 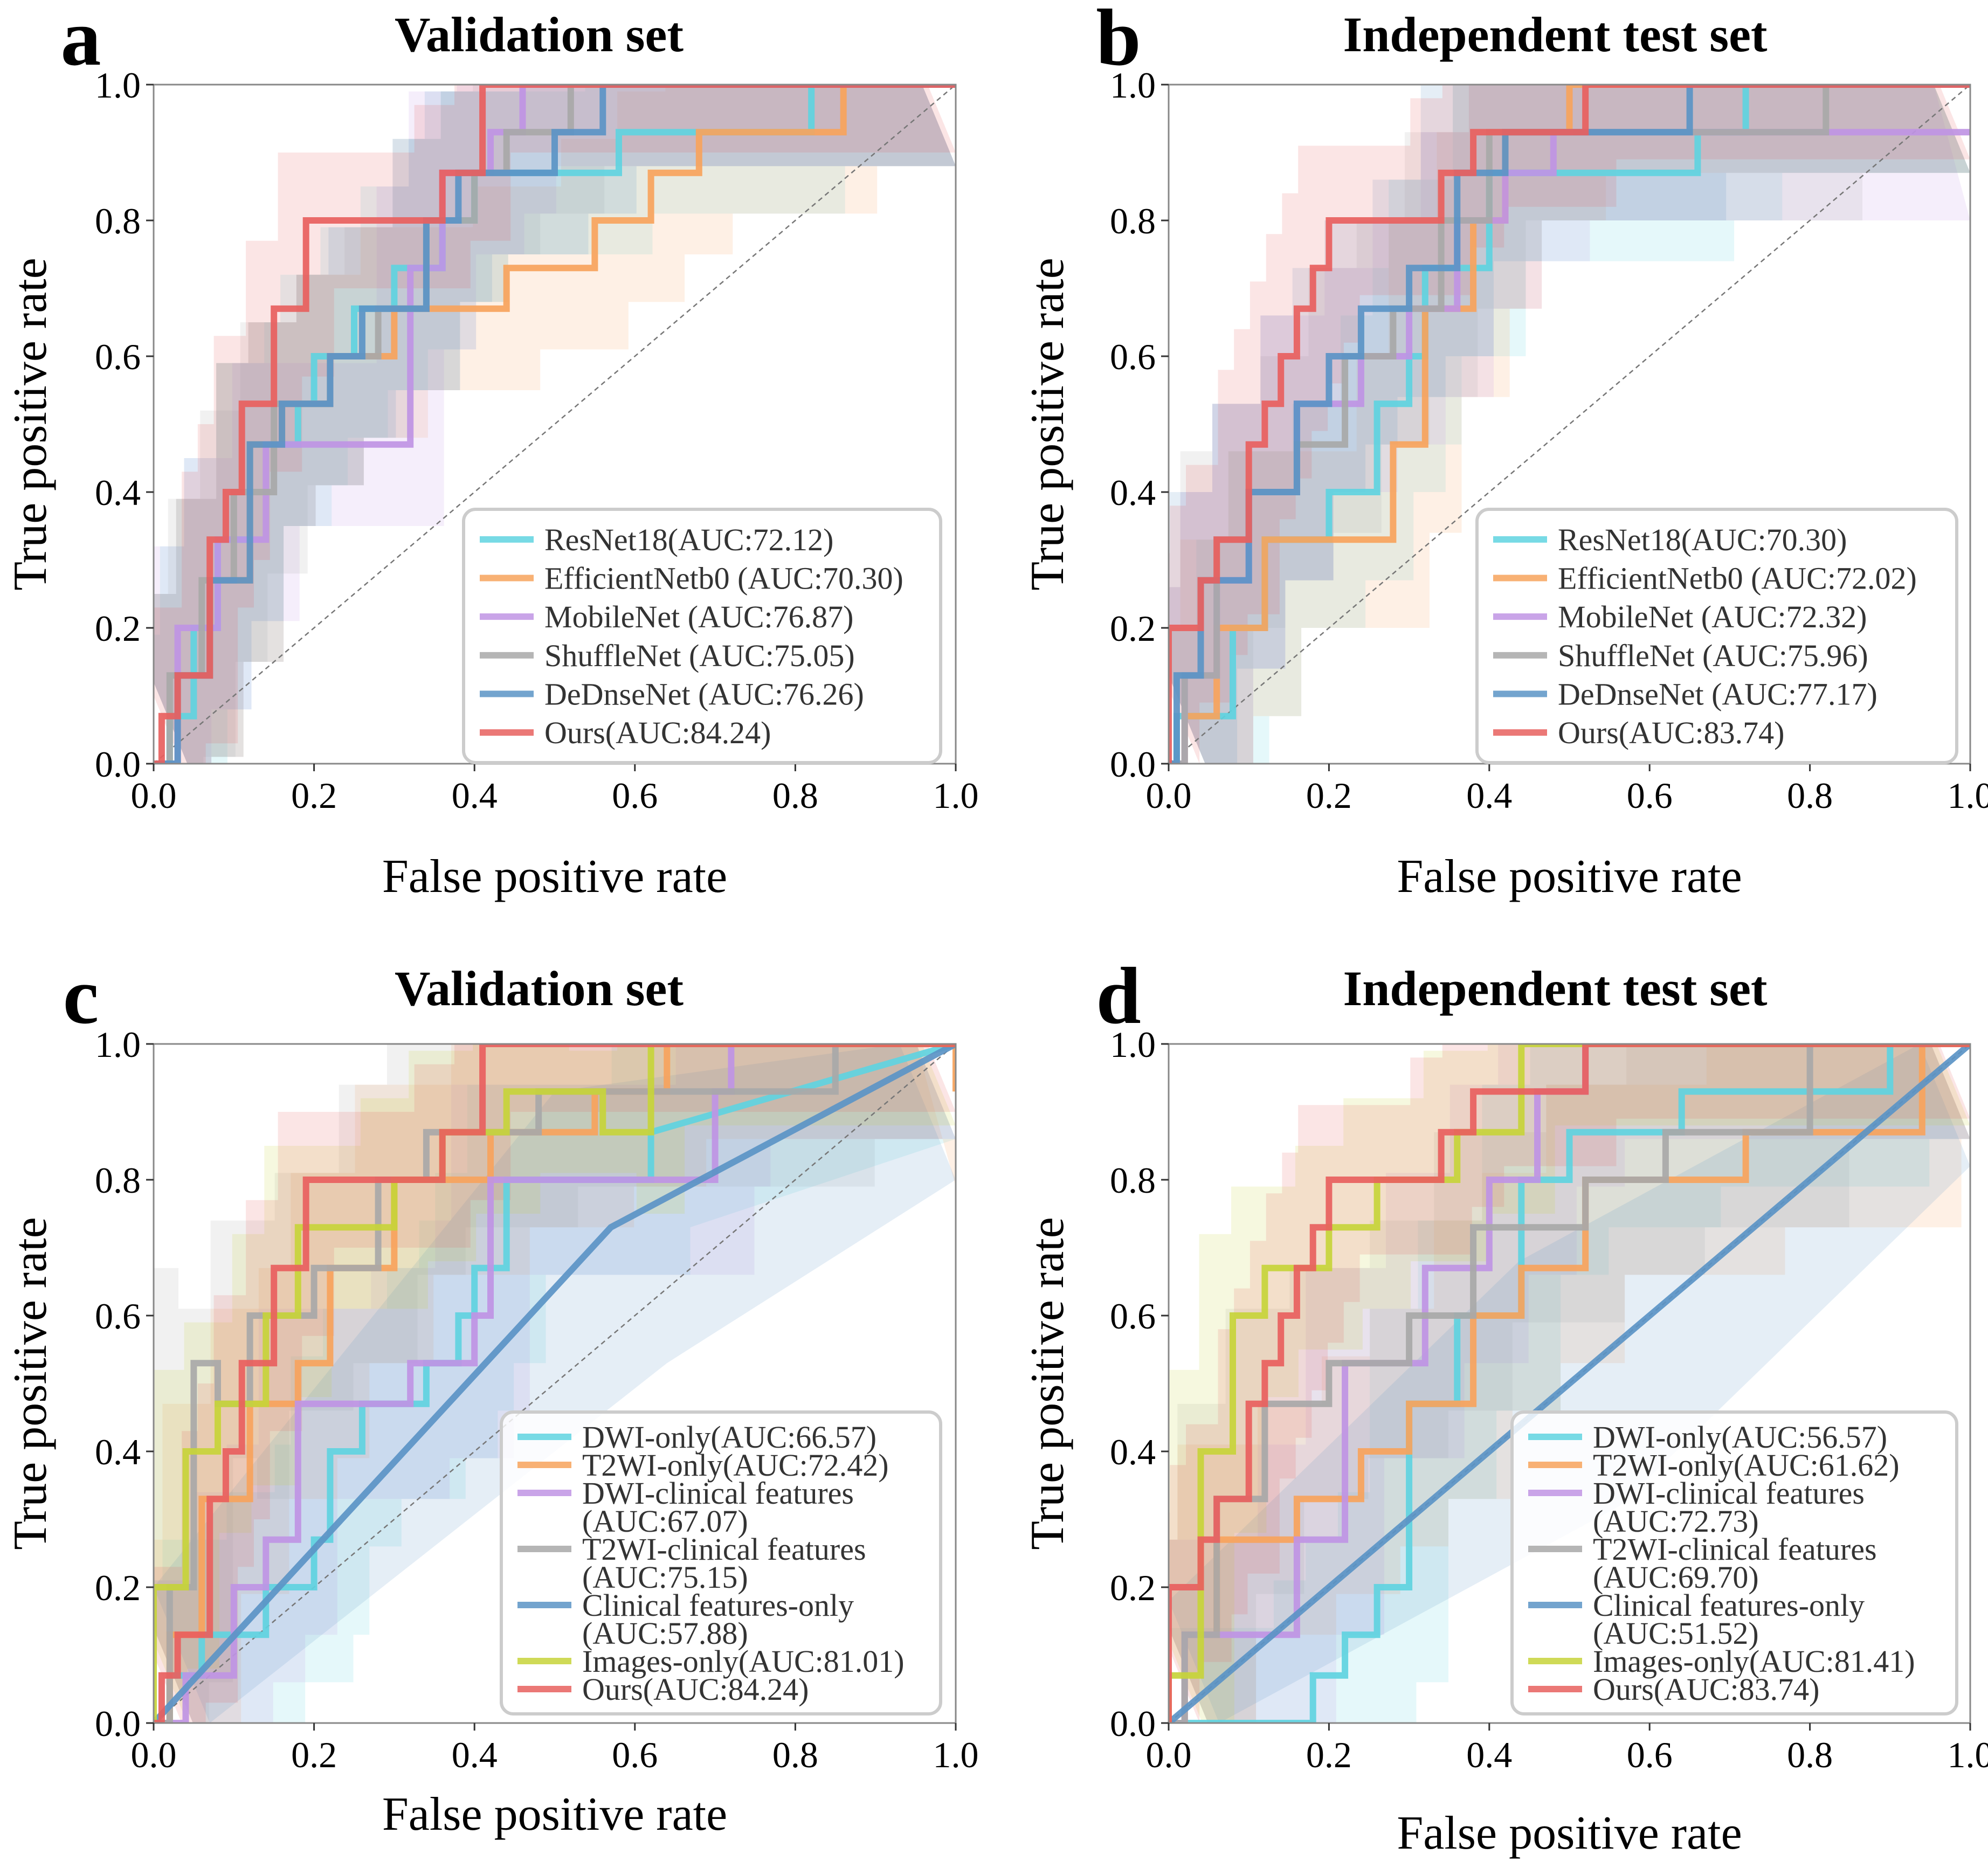 I want to click on legend-entry-label: EfficientNetb0 (AUC:70.30), so click(x=723, y=579).